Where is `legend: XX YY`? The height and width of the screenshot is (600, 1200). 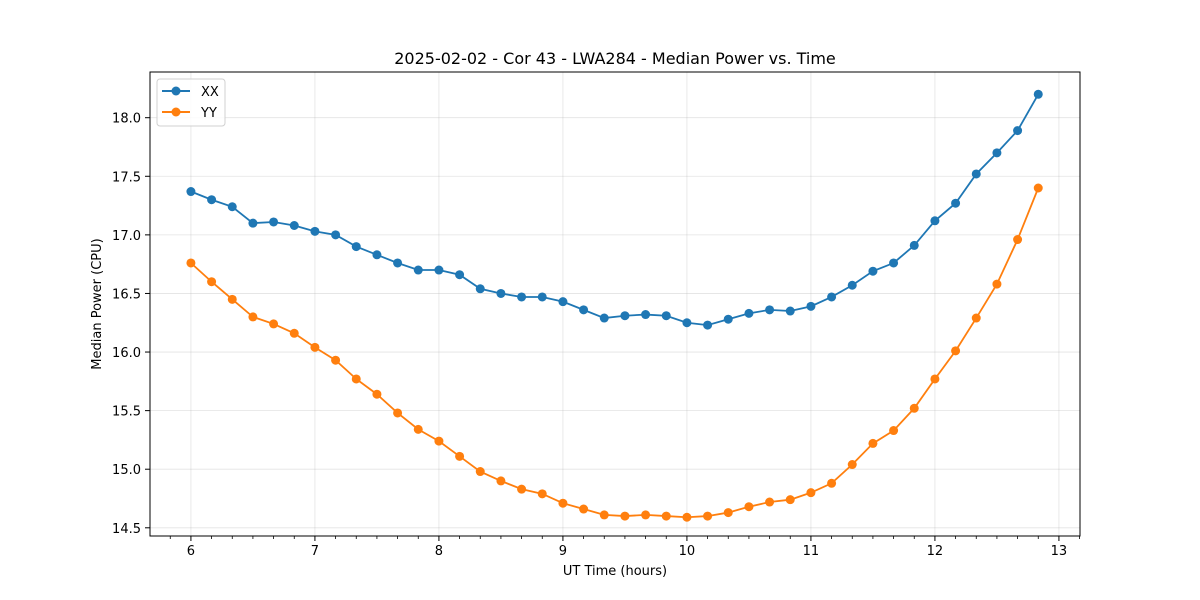
legend: XX YY is located at coordinates (191, 102).